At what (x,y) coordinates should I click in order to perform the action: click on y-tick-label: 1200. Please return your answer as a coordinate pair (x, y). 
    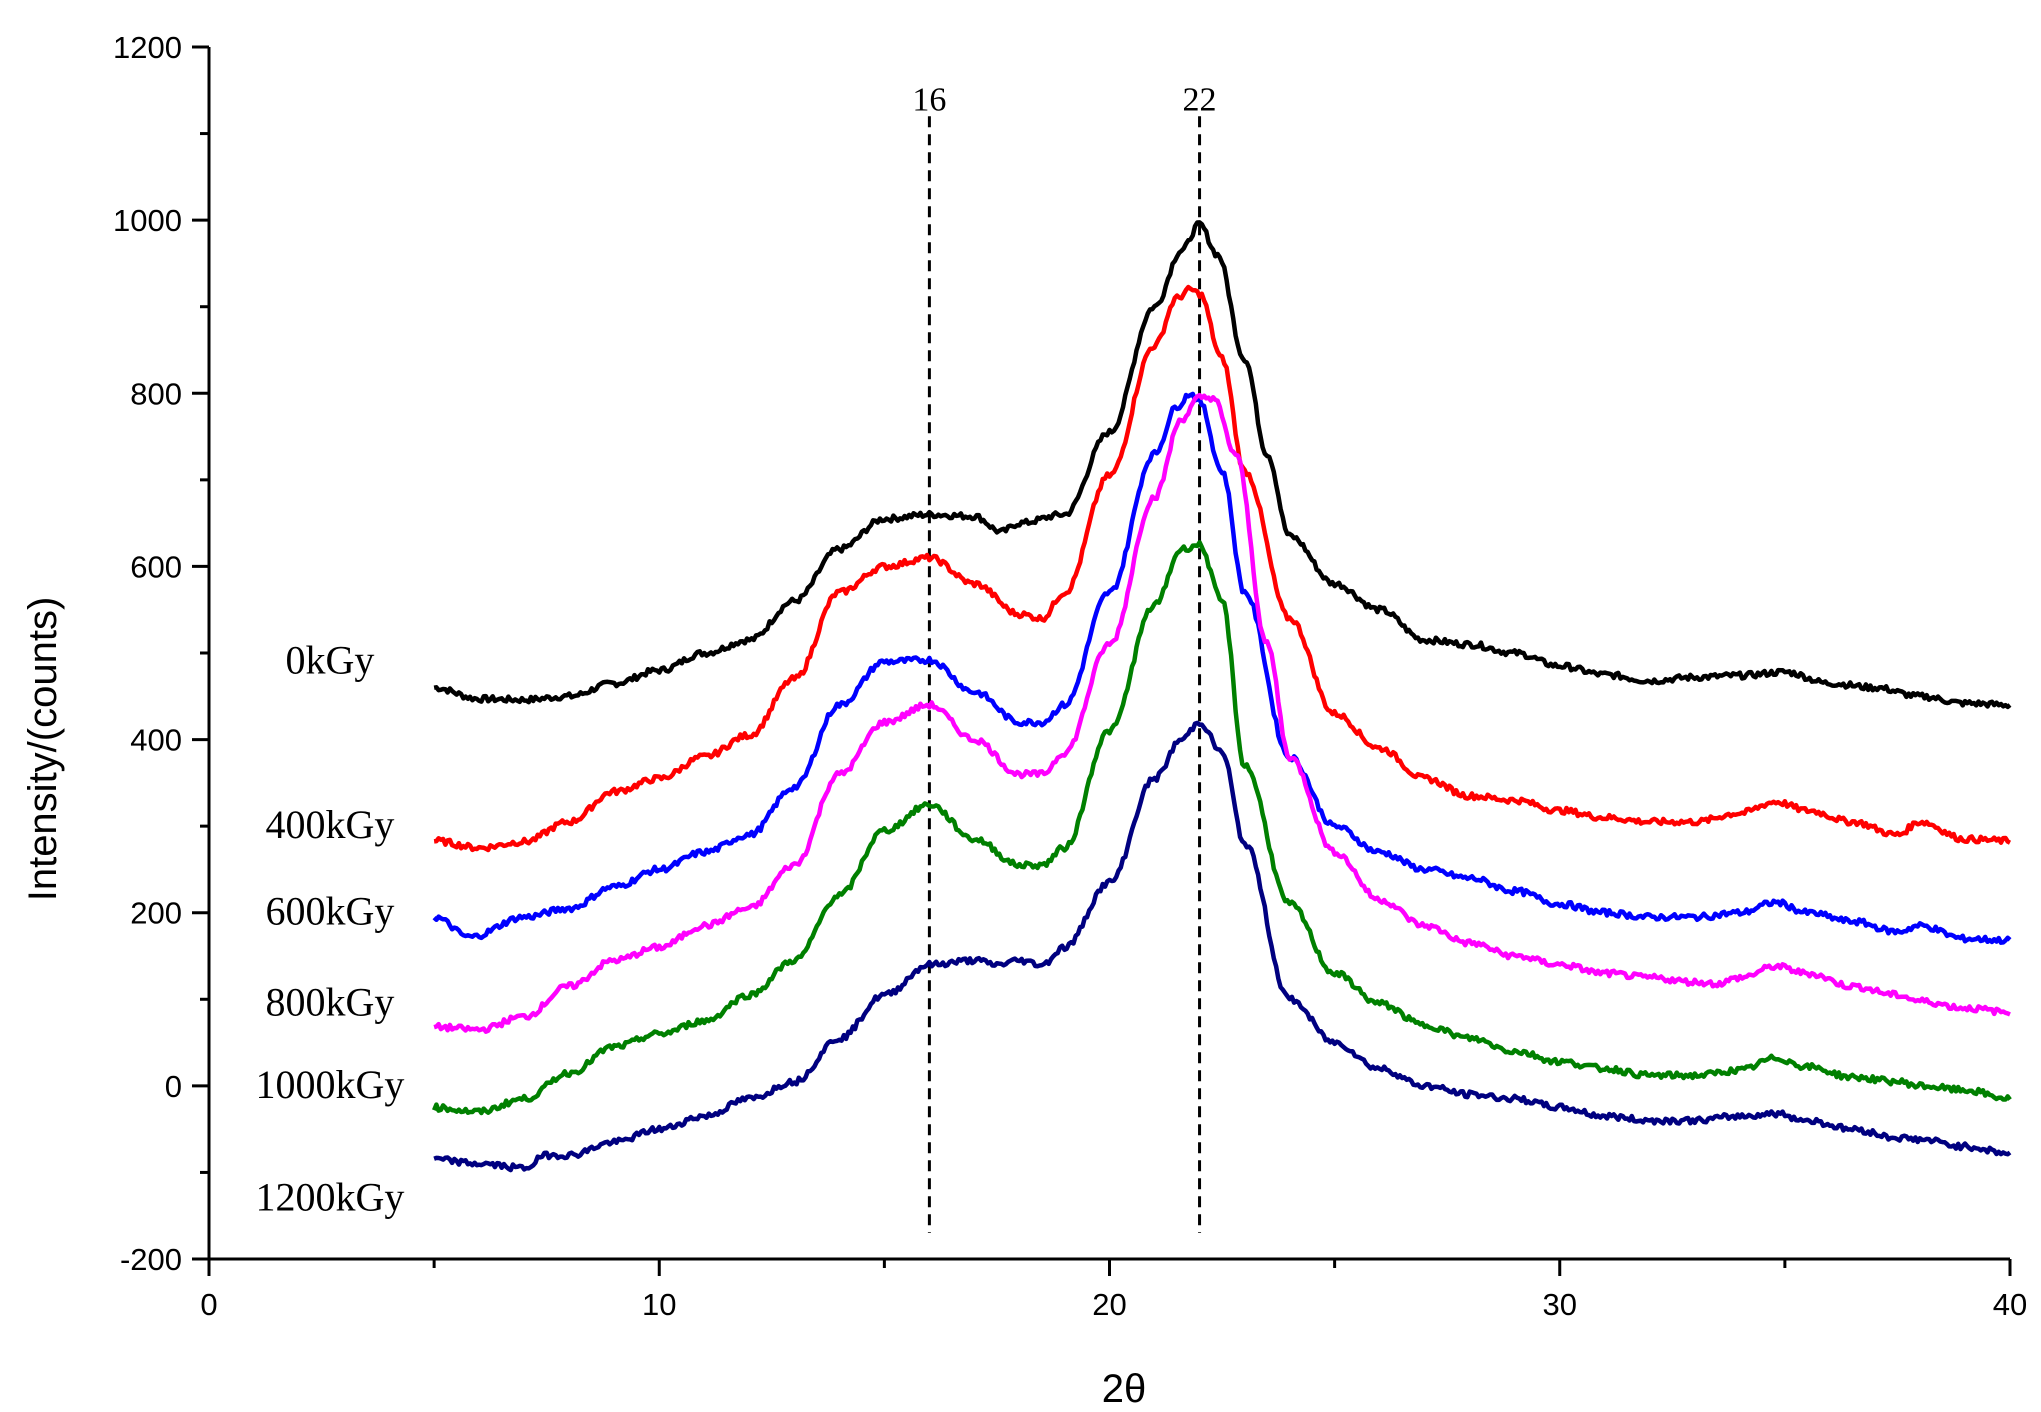
    Looking at the image, I should click on (147, 47).